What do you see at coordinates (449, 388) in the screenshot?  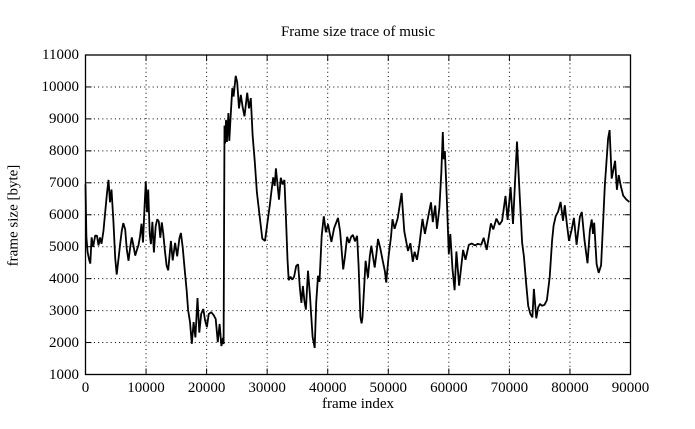 I see `x-tick-label: 60000` at bounding box center [449, 388].